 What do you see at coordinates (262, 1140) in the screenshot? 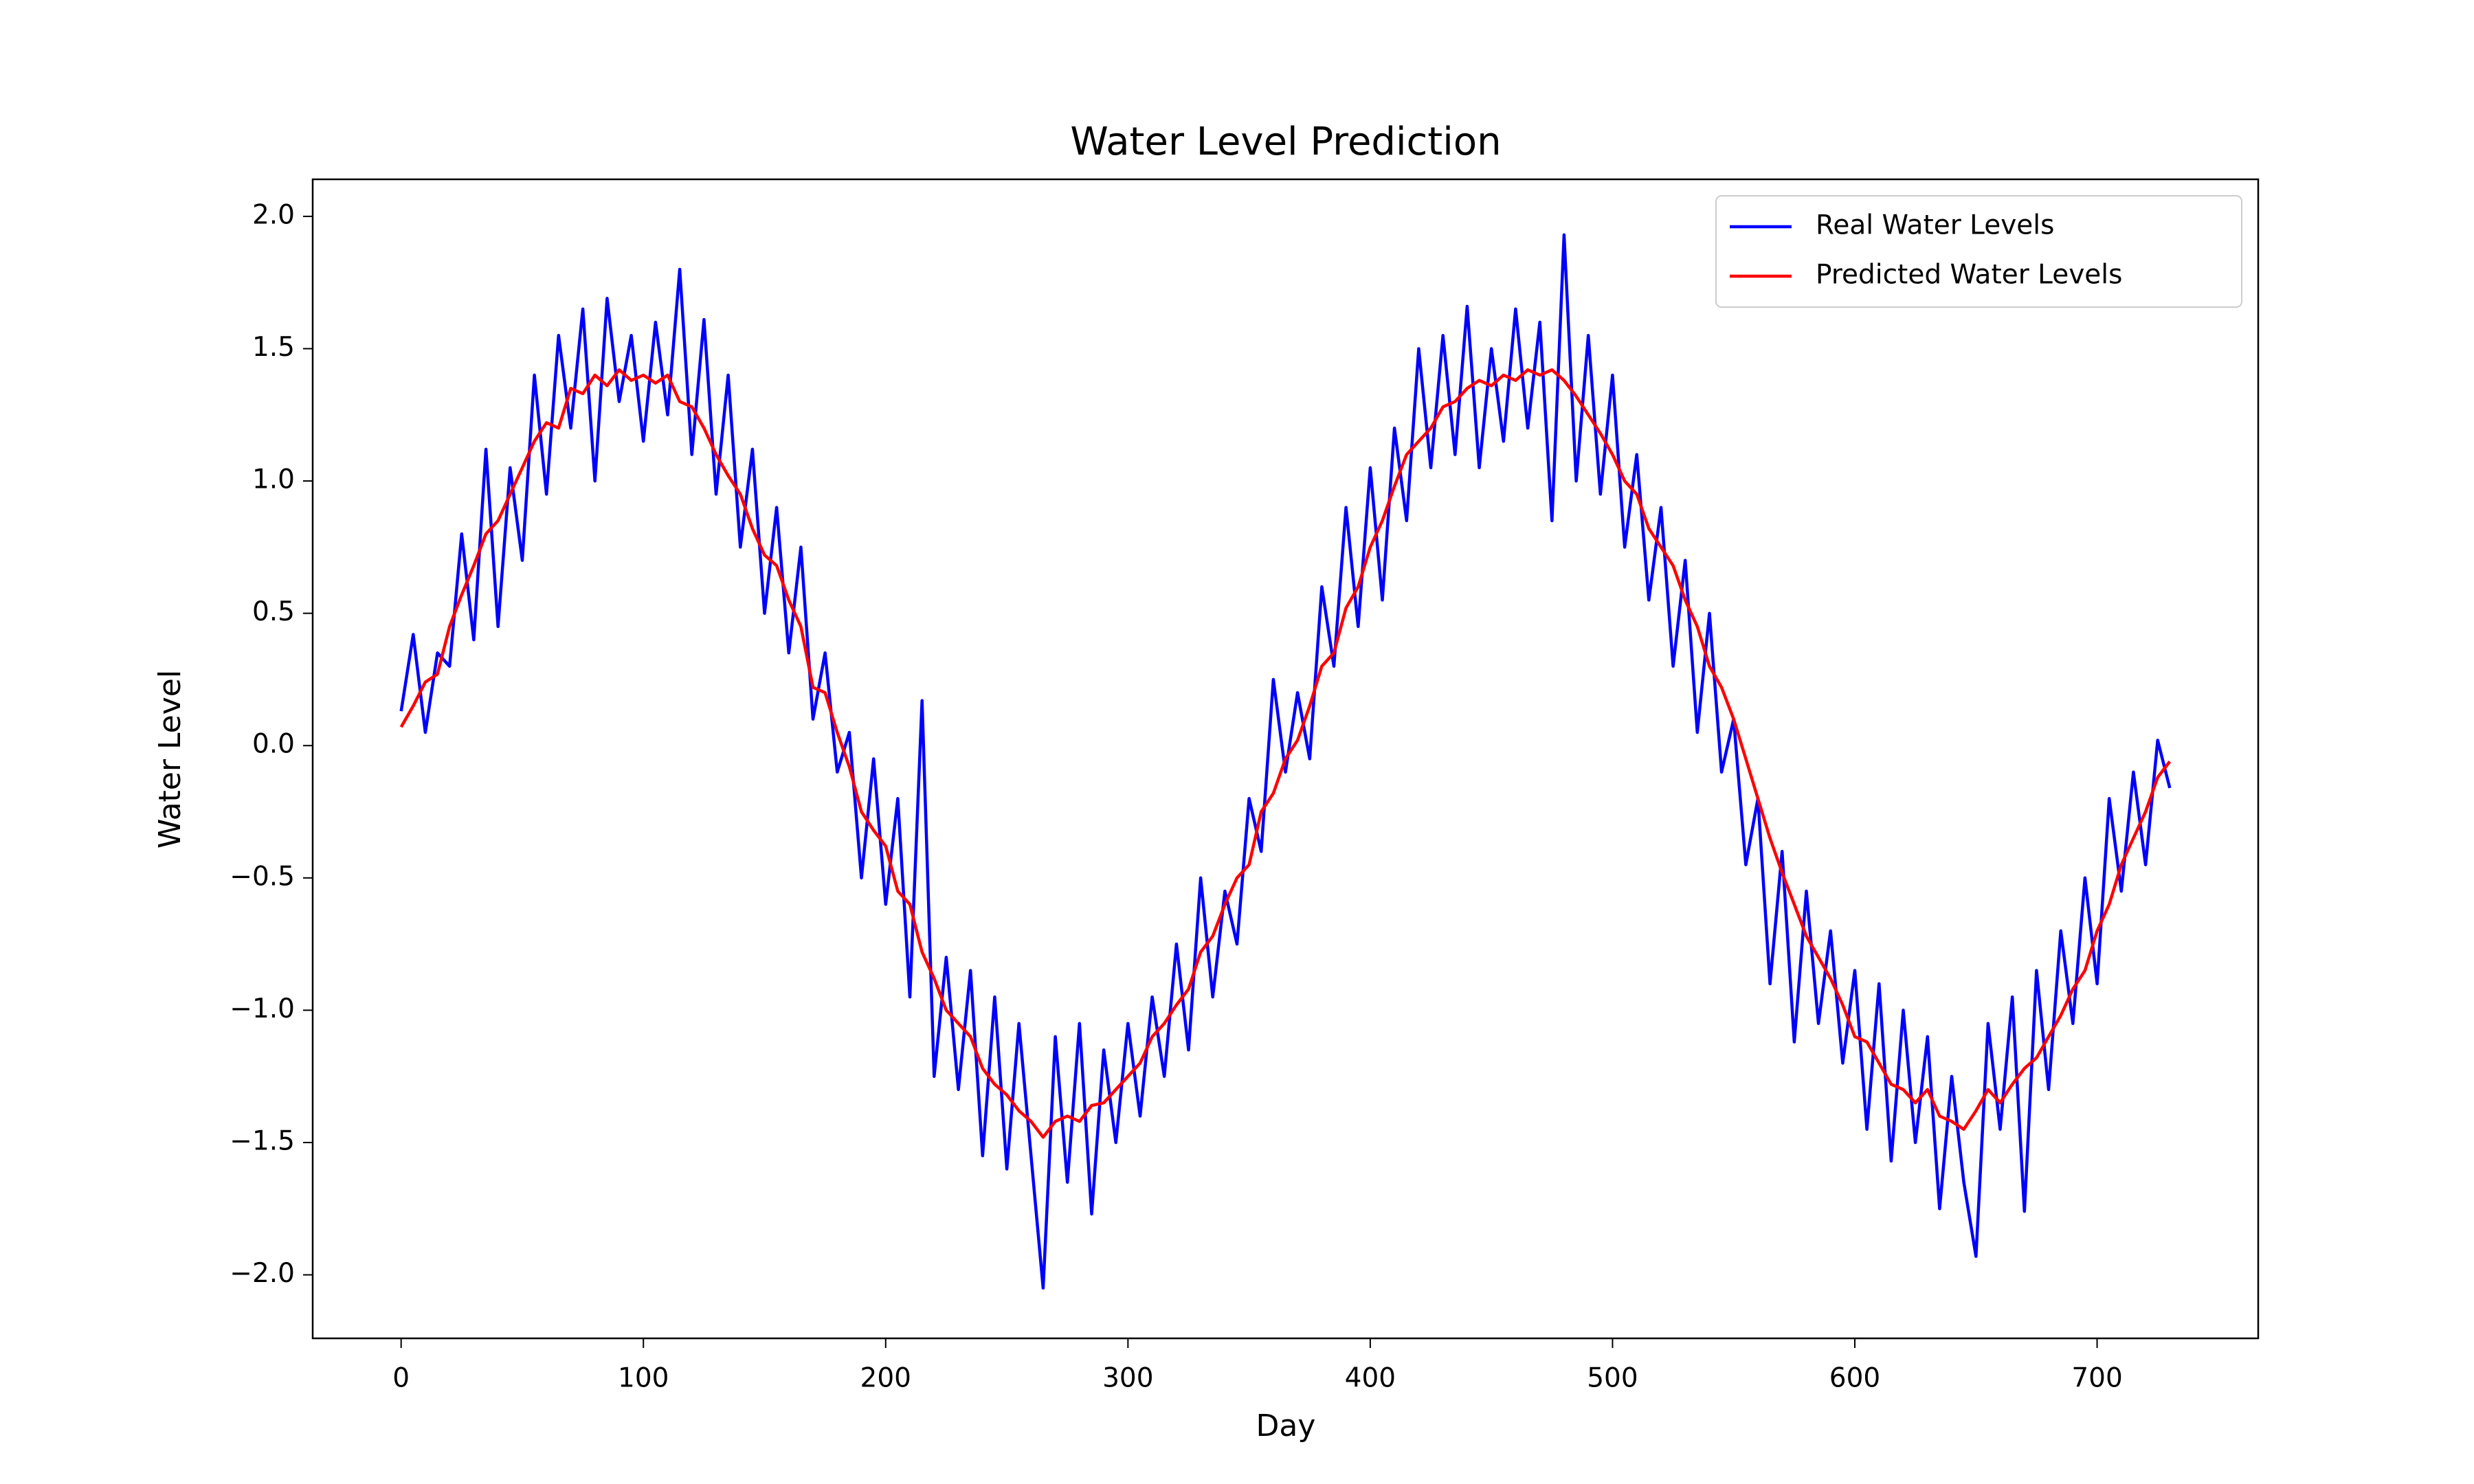
I see `y-tick-label: −1.5` at bounding box center [262, 1140].